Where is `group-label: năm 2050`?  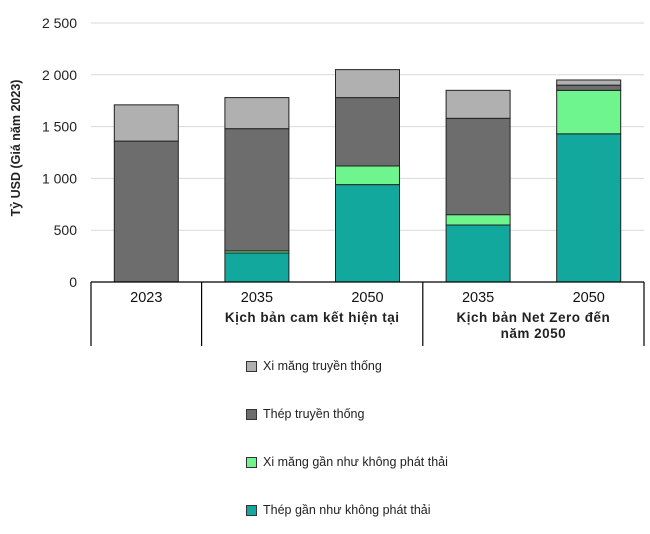
group-label: năm 2050 is located at coordinates (534, 333).